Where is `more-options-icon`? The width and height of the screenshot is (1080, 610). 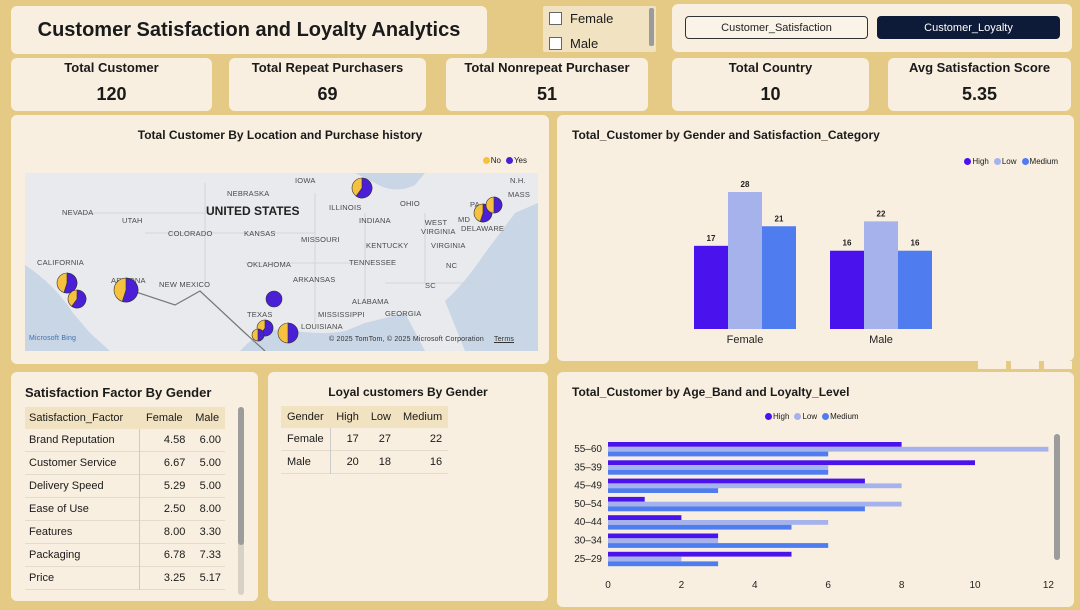 more-options-icon is located at coordinates (1058, 365).